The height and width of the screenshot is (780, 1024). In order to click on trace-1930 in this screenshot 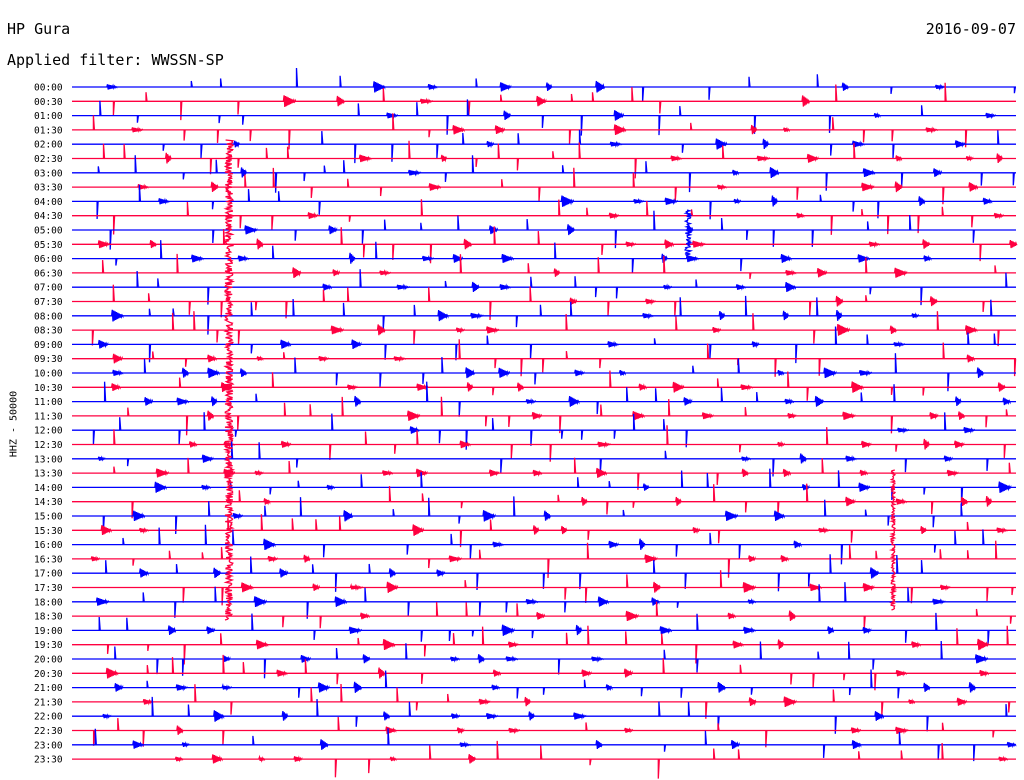, I will do `click(544, 645)`.